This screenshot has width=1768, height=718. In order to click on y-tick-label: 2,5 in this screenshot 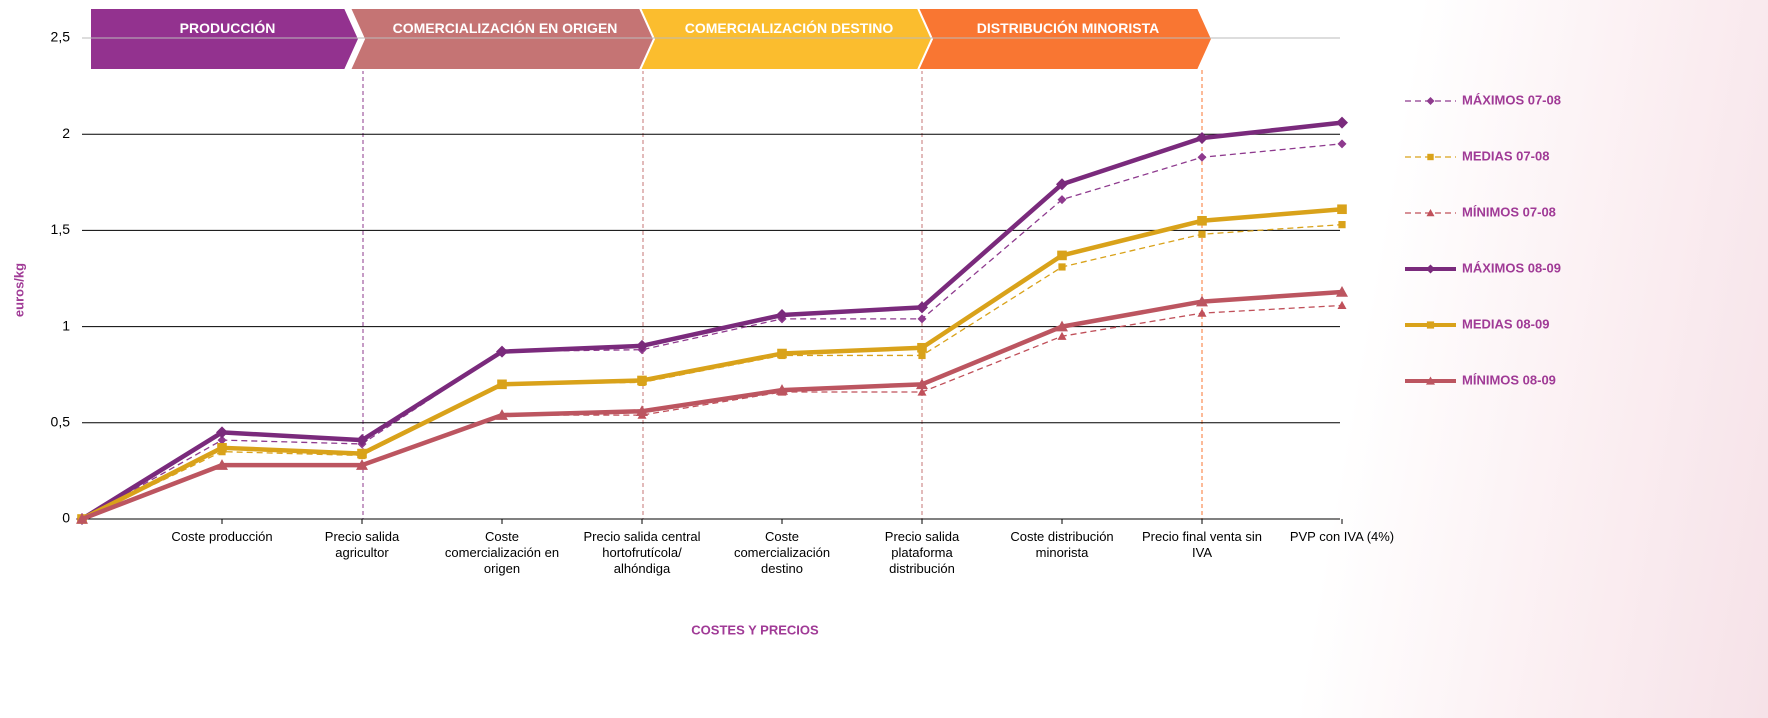, I will do `click(61, 37)`.